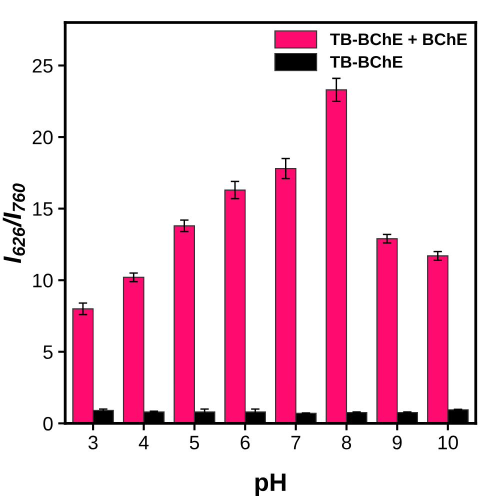 The width and height of the screenshot is (483, 501). What do you see at coordinates (43, 281) in the screenshot?
I see `y-tick-label: 10` at bounding box center [43, 281].